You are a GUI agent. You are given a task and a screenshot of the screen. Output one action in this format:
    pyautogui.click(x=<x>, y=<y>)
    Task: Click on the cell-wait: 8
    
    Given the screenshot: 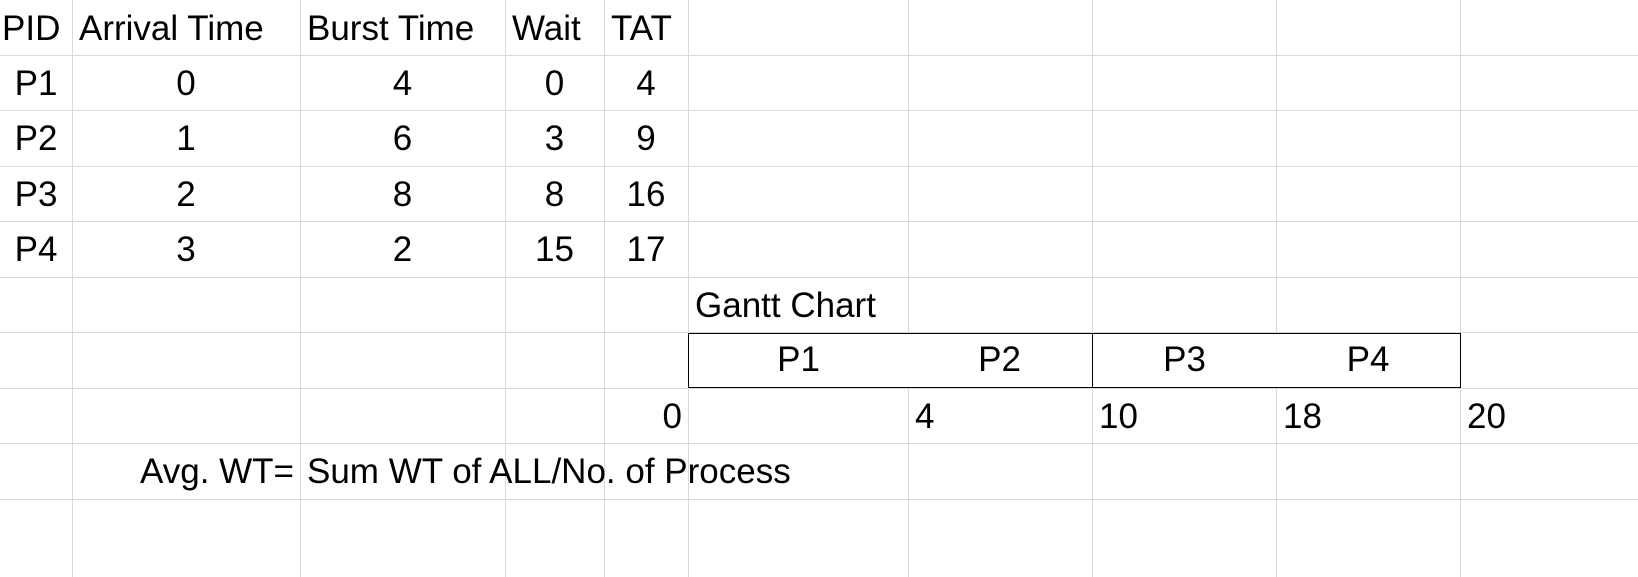 What is the action you would take?
    pyautogui.click(x=554, y=194)
    